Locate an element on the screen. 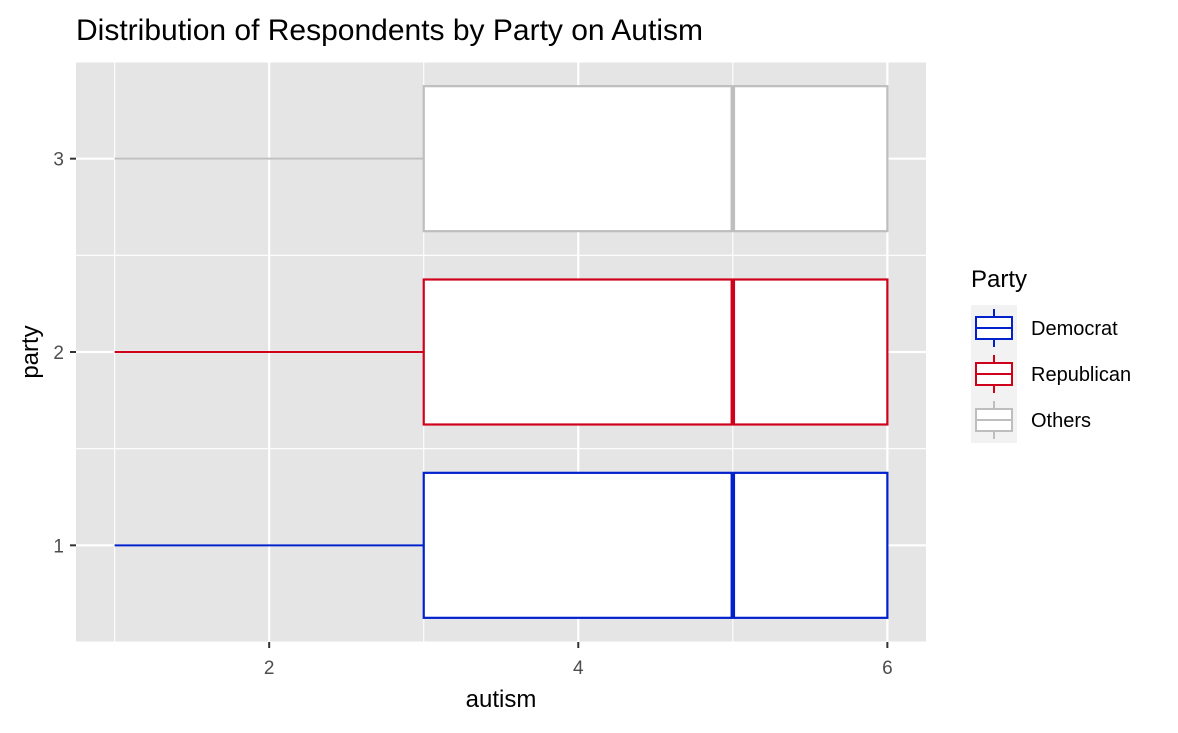  x-axis: 2 4 6 is located at coordinates (578, 660).